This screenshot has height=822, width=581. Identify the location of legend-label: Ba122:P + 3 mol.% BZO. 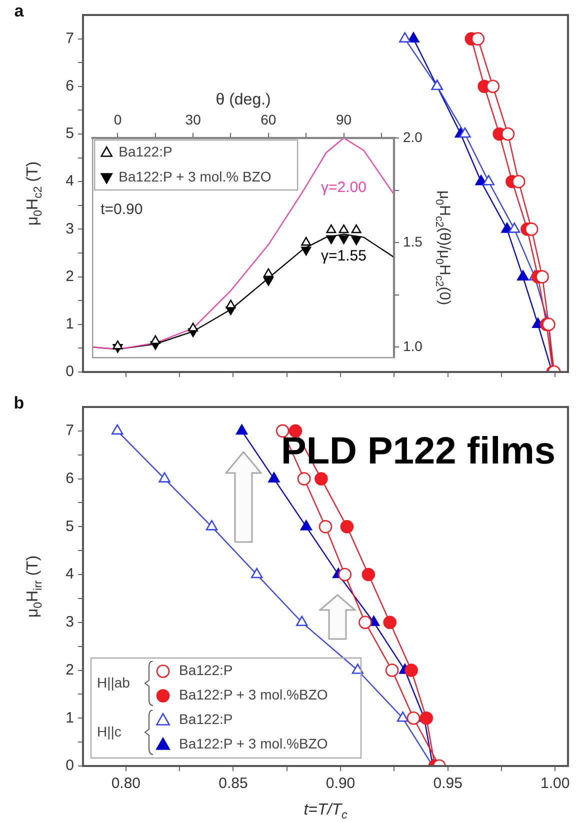
(195, 176).